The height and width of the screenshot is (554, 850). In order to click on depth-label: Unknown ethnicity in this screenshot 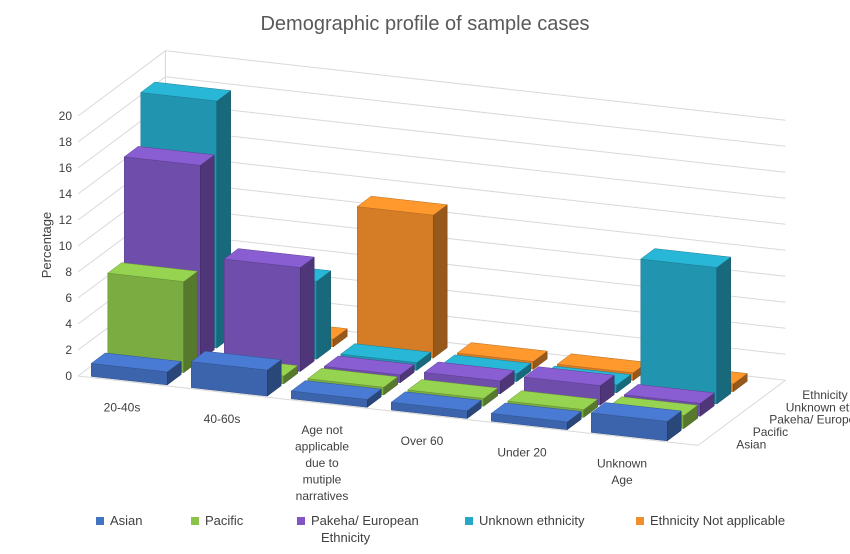, I will do `click(818, 407)`.